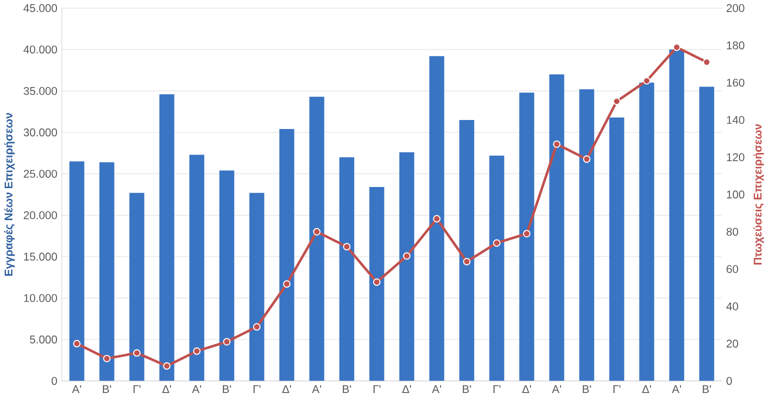  Describe the element at coordinates (40, 8) in the screenshot. I see `y-tick-label: 45.000` at that location.